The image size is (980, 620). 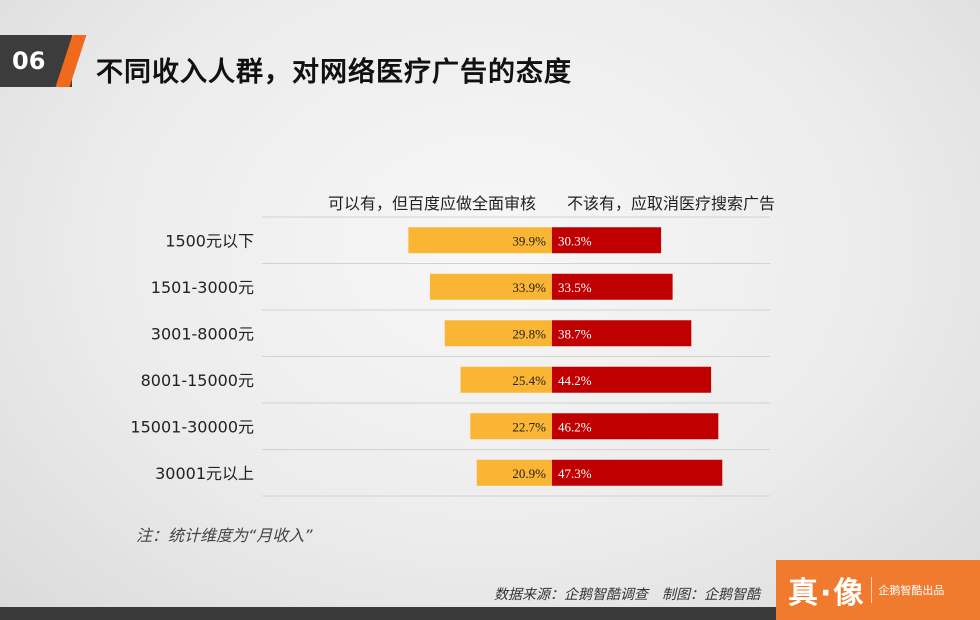 I want to click on legend-left-series: 可以有，但百度应做全面审核, so click(x=431, y=203).